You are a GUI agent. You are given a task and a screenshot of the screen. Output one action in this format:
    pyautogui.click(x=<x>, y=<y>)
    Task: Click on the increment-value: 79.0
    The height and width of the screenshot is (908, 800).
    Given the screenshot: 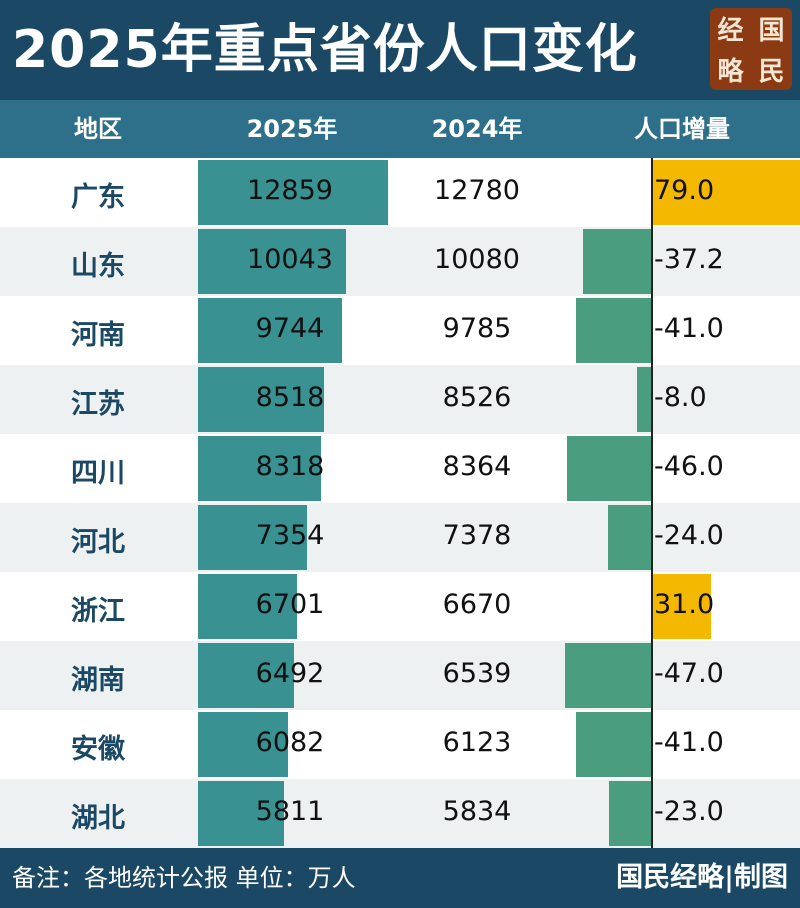 What is the action you would take?
    pyautogui.click(x=684, y=190)
    